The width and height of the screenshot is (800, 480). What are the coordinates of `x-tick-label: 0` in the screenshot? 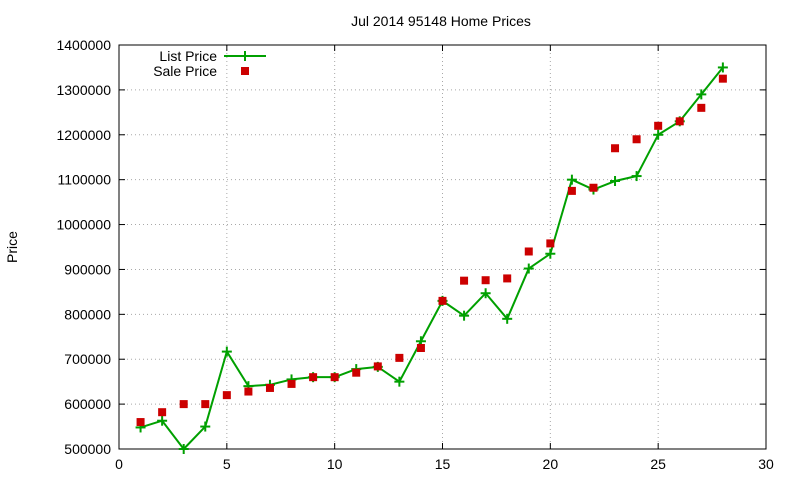 It's located at (119, 464).